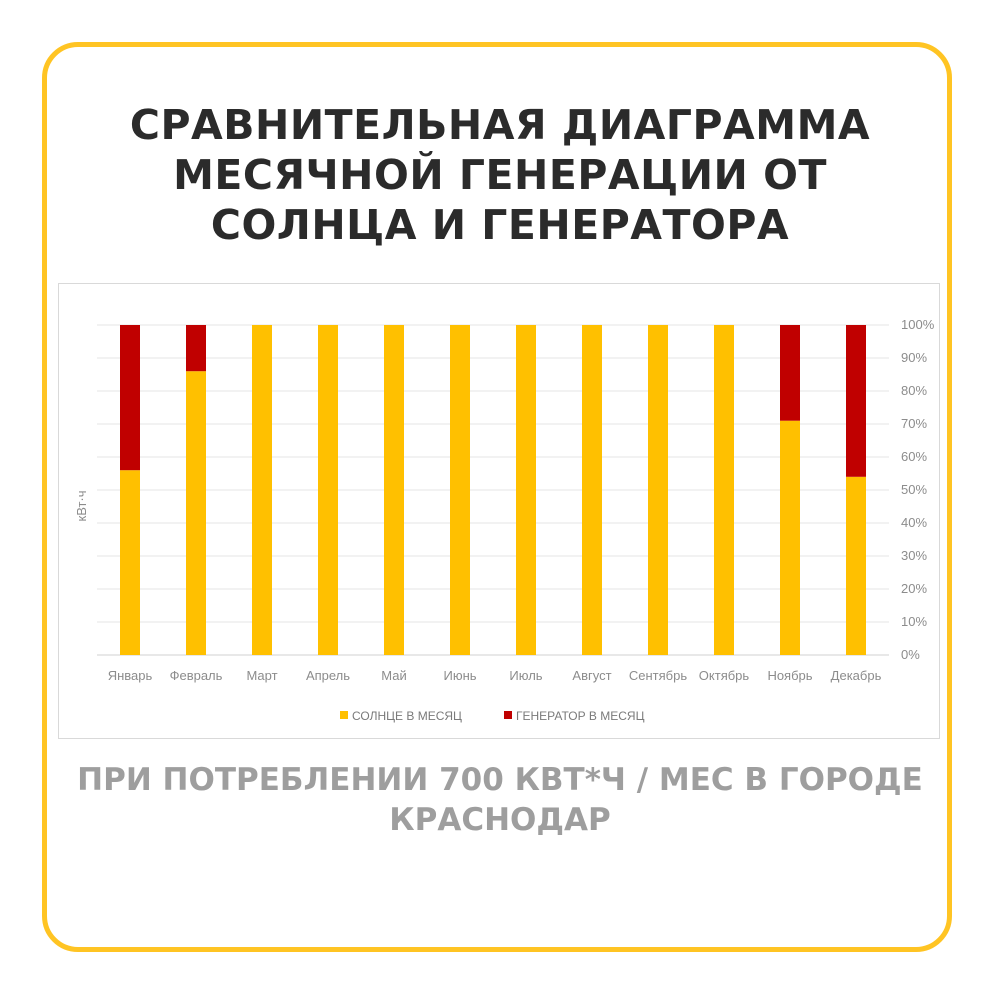  I want to click on x-tick-label: Ноябрь, so click(789, 675).